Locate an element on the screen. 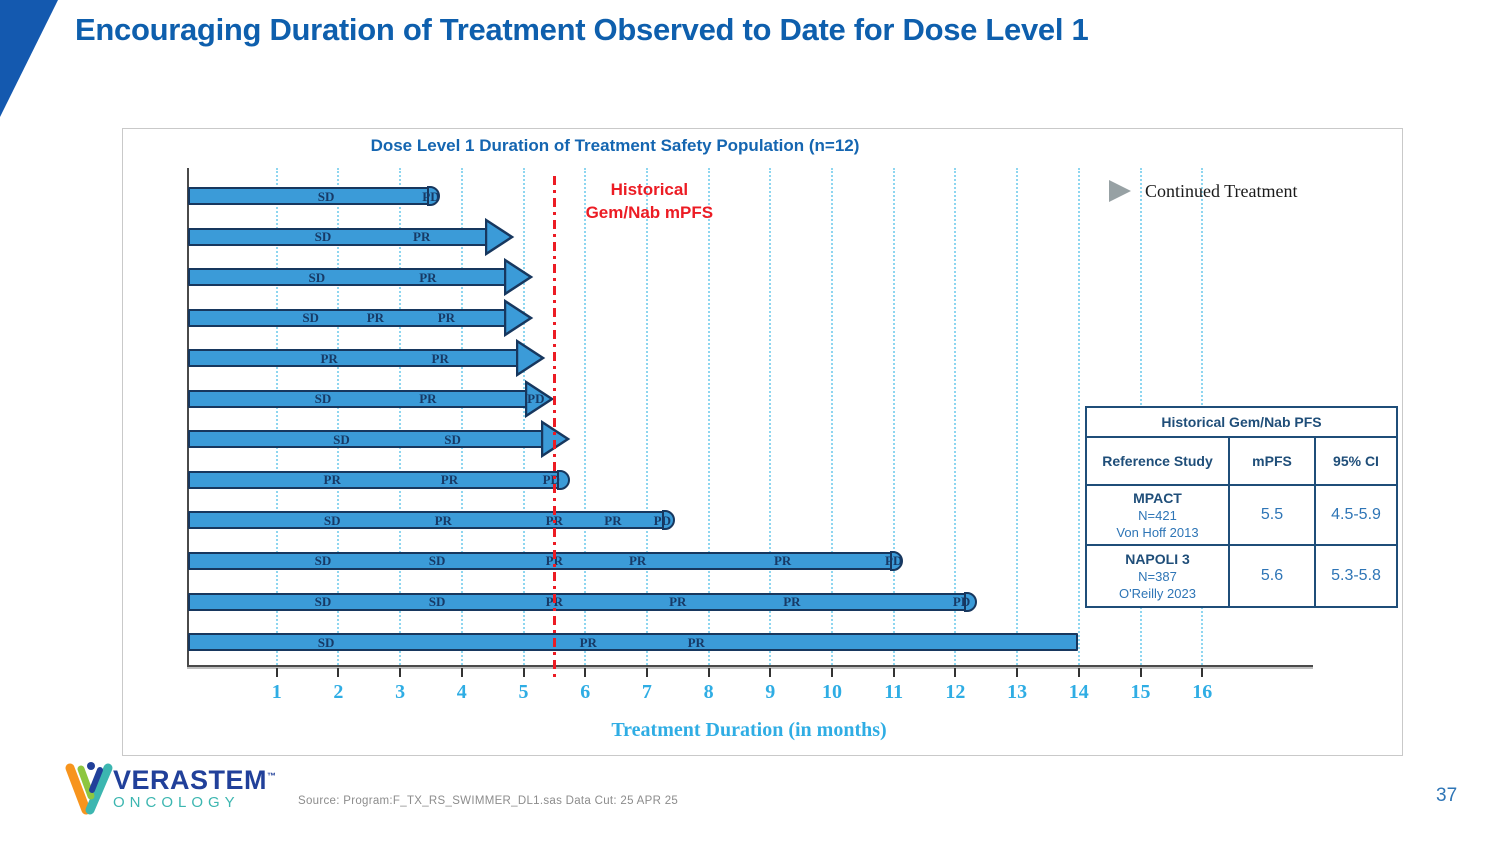  column-header-mpfs: mPFS is located at coordinates (1272, 461).